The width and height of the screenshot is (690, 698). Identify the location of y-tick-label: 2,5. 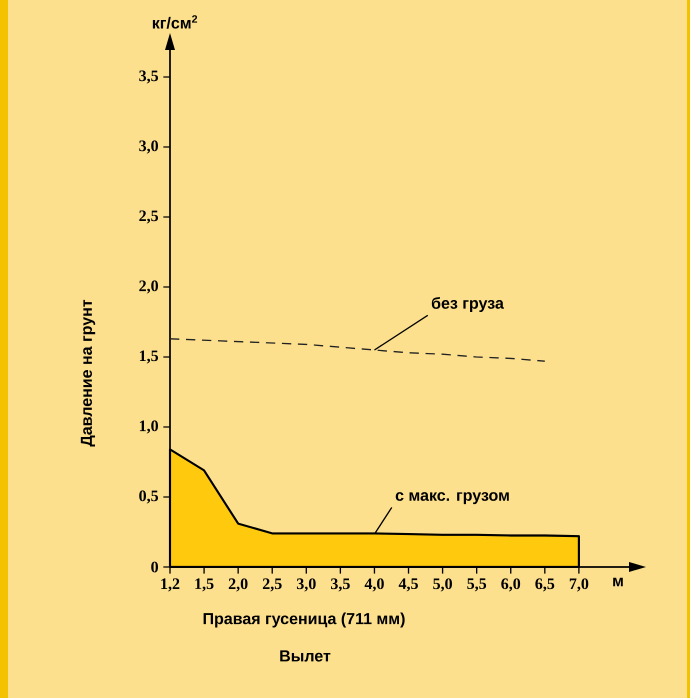
(148, 217).